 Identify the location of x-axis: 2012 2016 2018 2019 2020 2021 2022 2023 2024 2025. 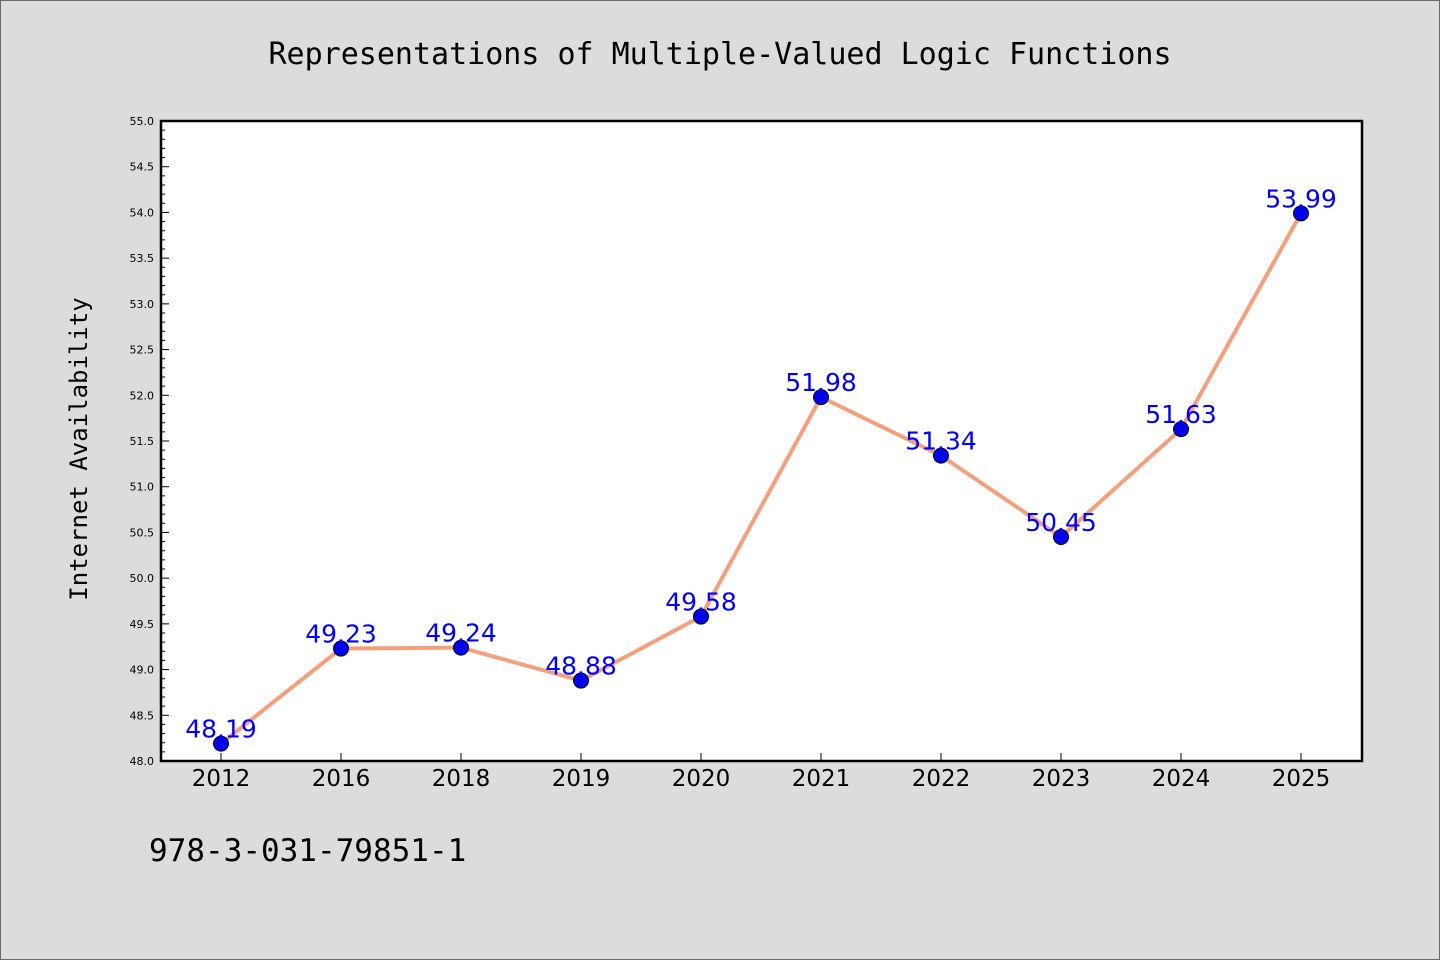
(761, 772).